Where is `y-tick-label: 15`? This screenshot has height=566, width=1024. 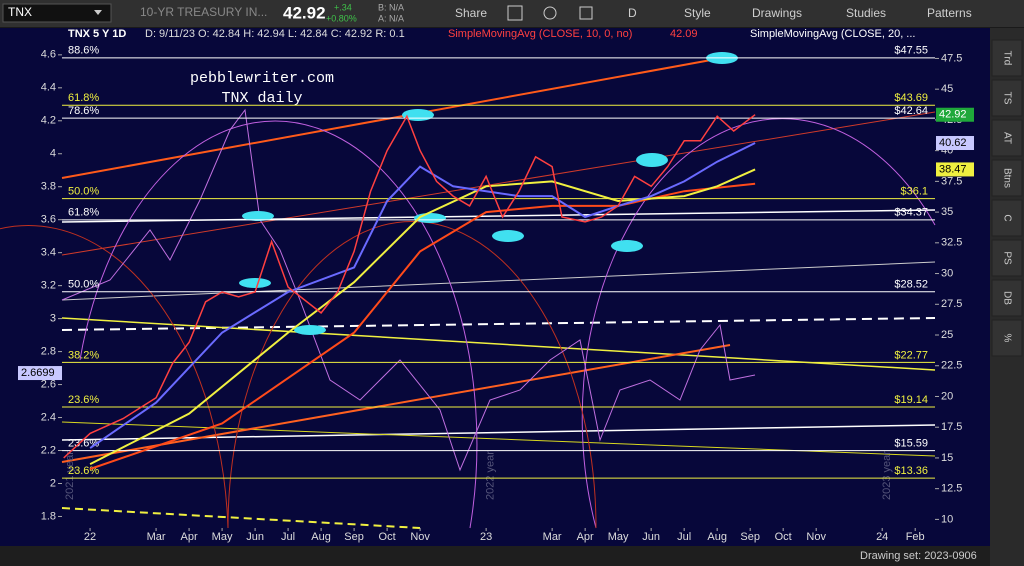 y-tick-label: 15 is located at coordinates (947, 458).